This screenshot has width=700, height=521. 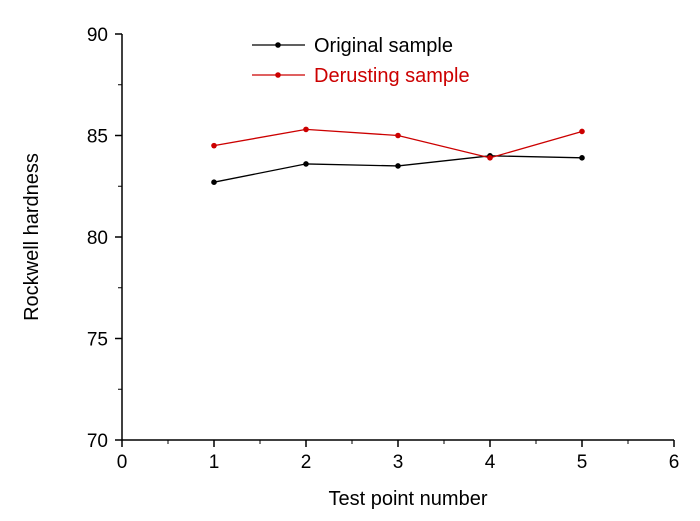 What do you see at coordinates (361, 61) in the screenshot?
I see `legend: Original sample Derusting sample` at bounding box center [361, 61].